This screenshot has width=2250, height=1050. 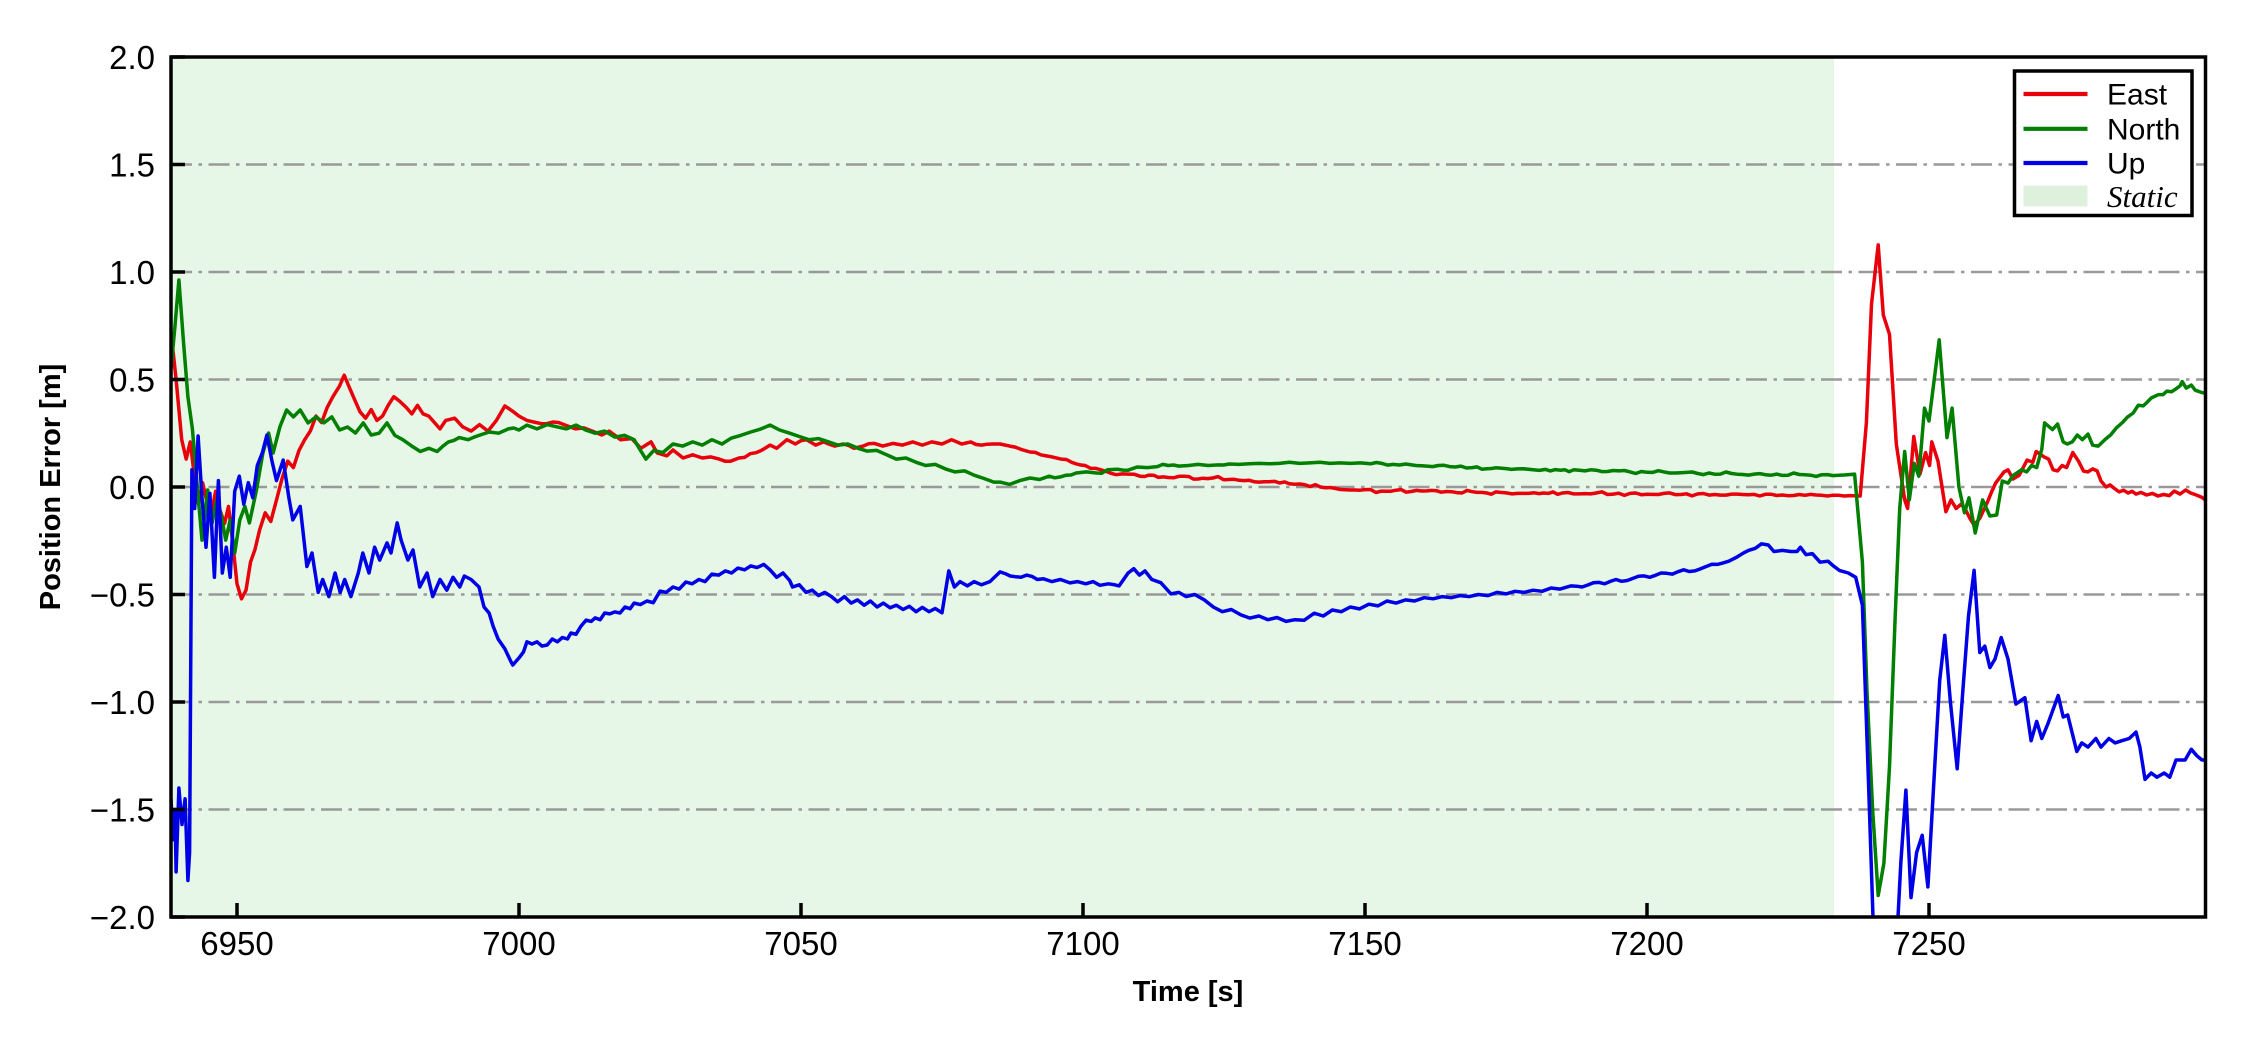 I want to click on svg-text: East, so click(x=2137, y=95).